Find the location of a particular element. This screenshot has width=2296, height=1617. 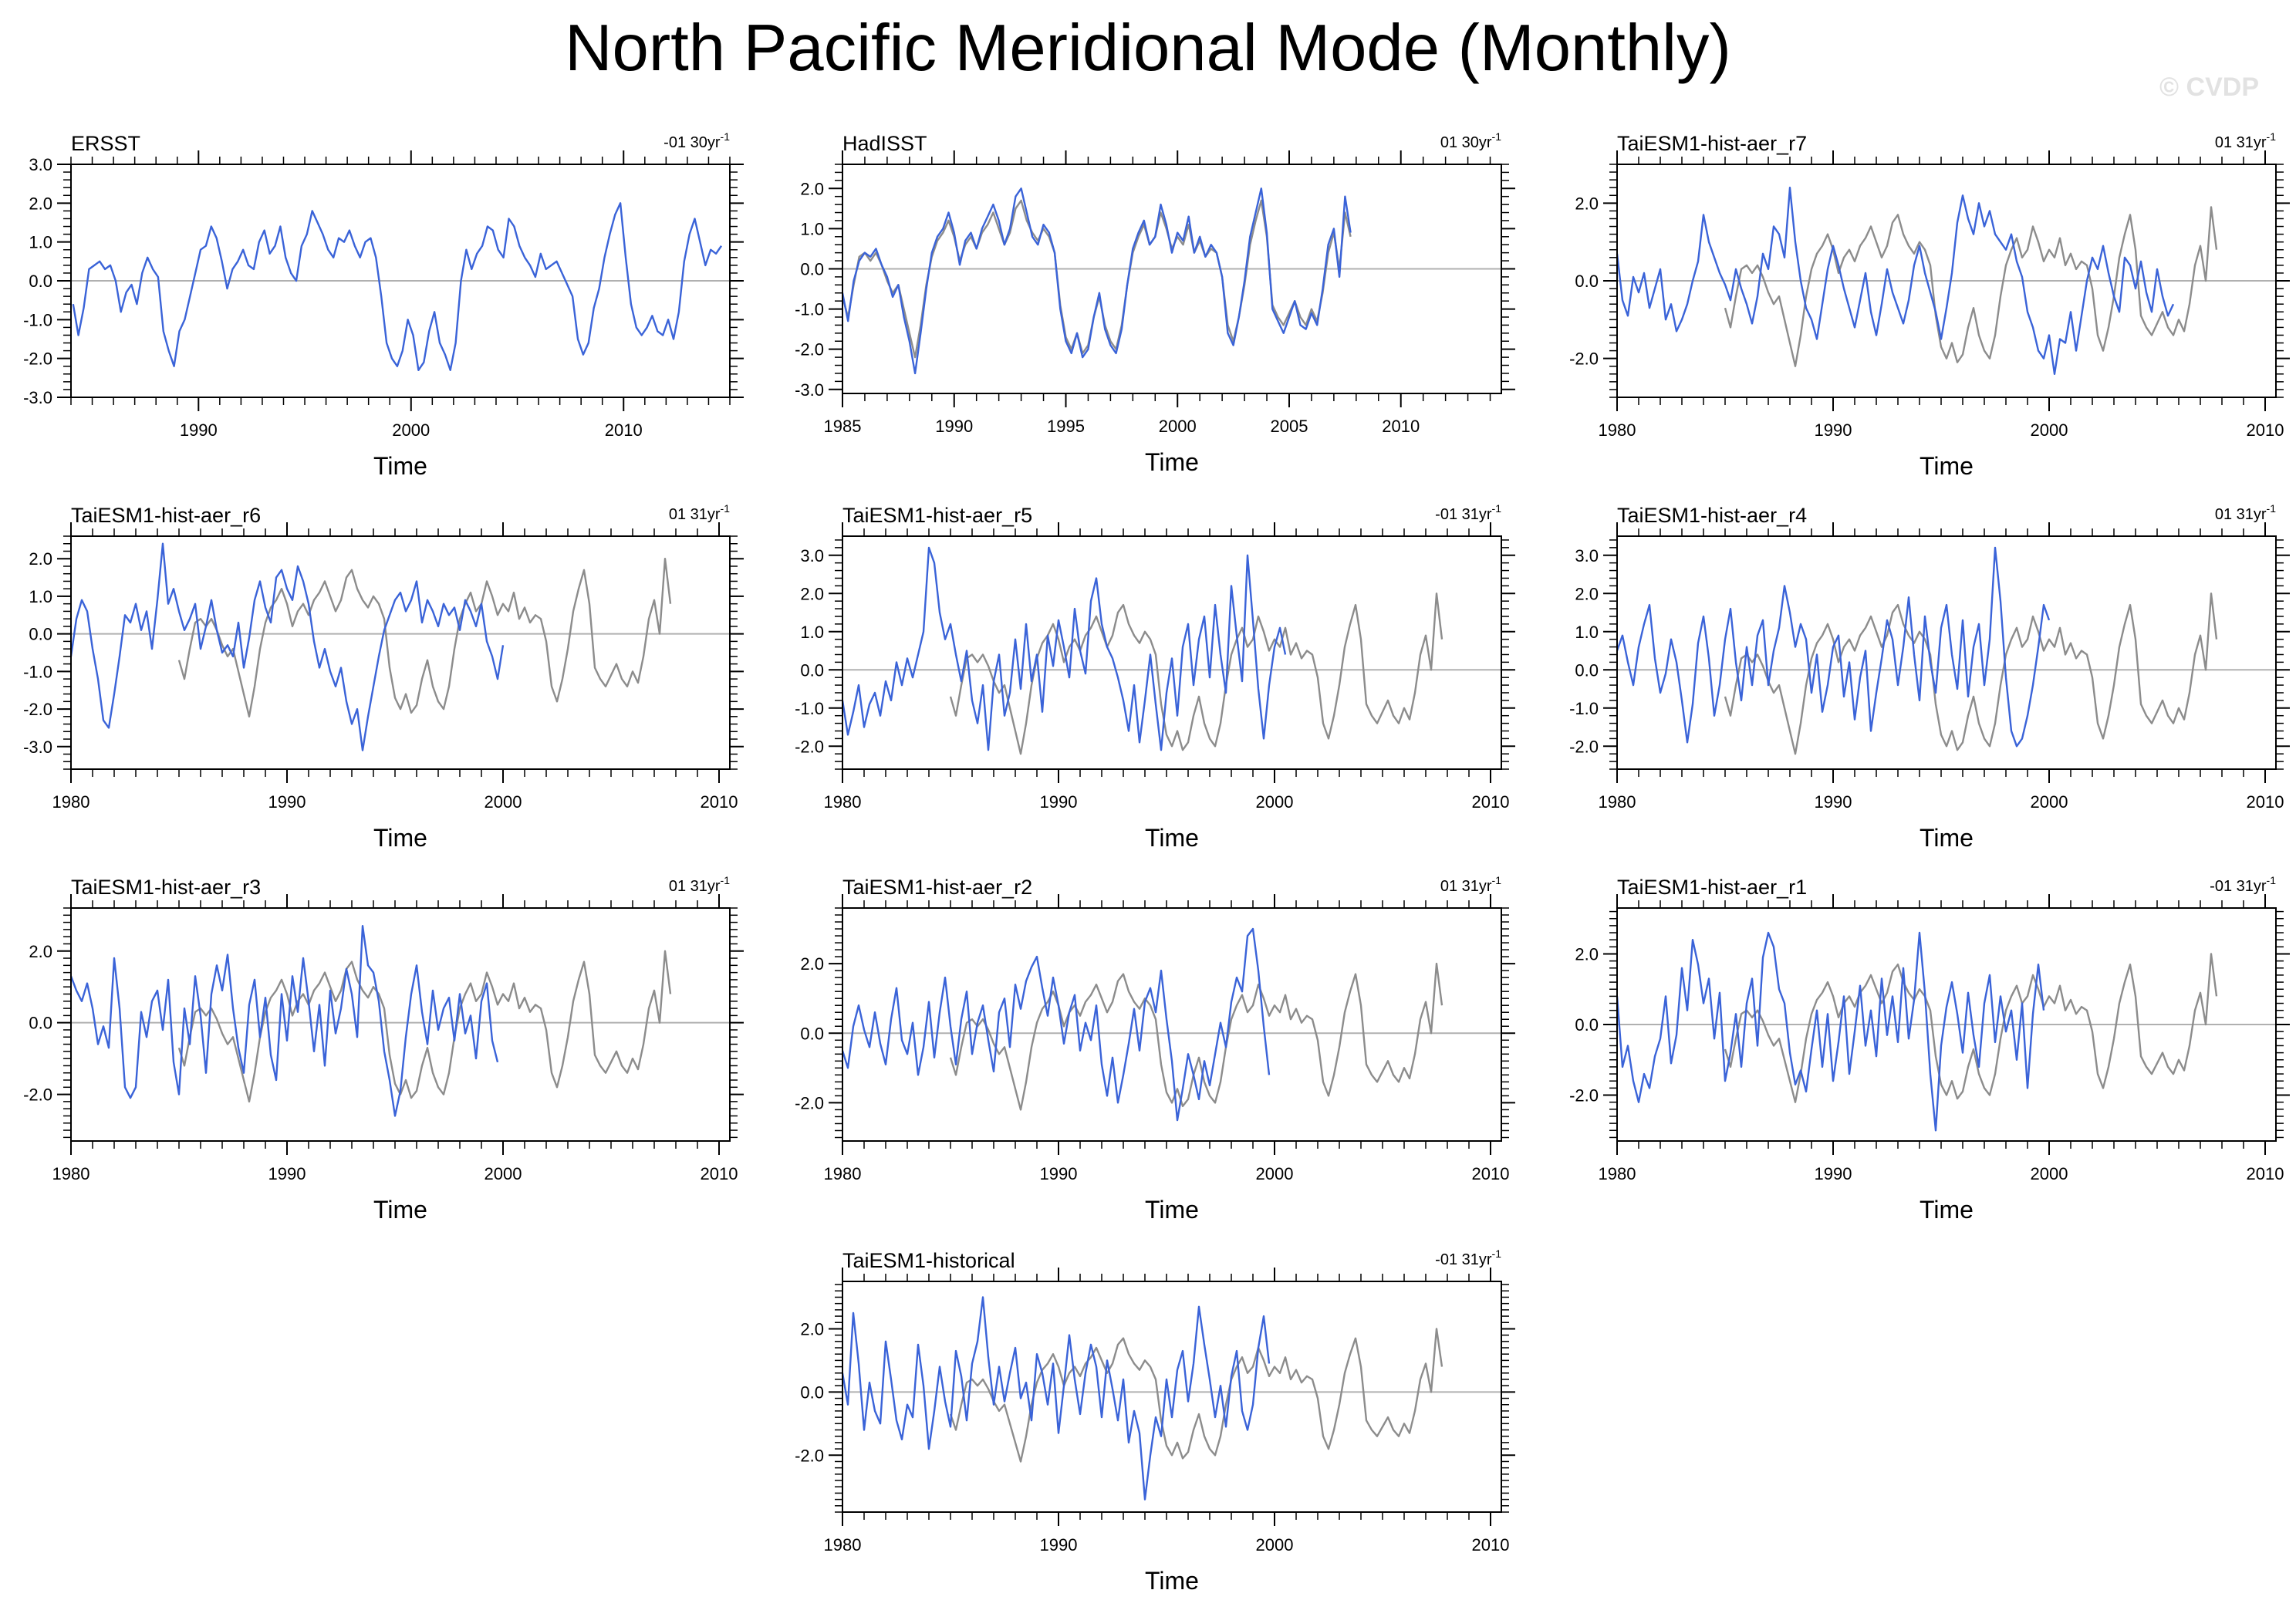

y-tick-label: 3.0 is located at coordinates (40, 164).